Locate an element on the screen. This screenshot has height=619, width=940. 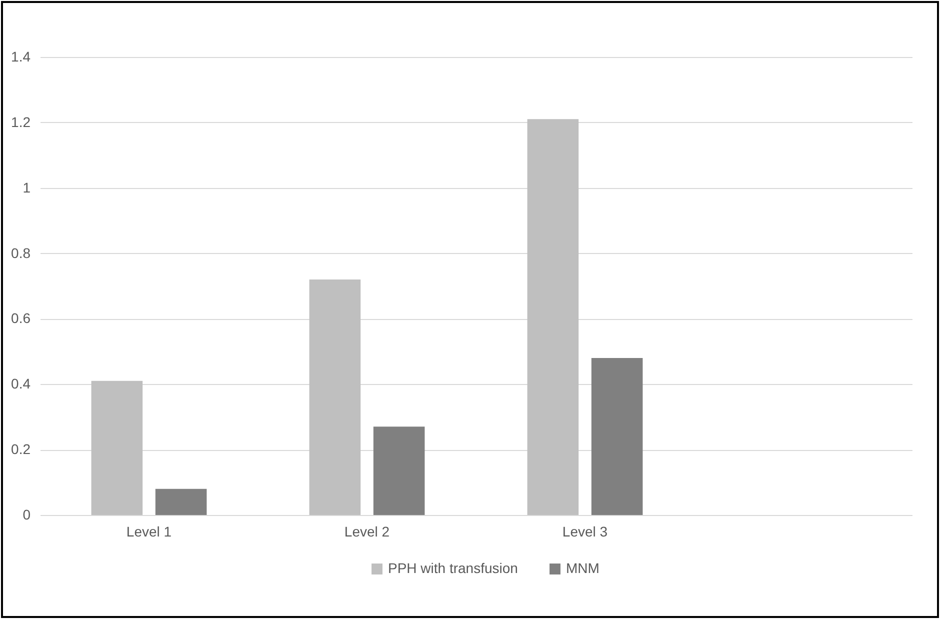
x-tick-label: Level 2 is located at coordinates (367, 532).